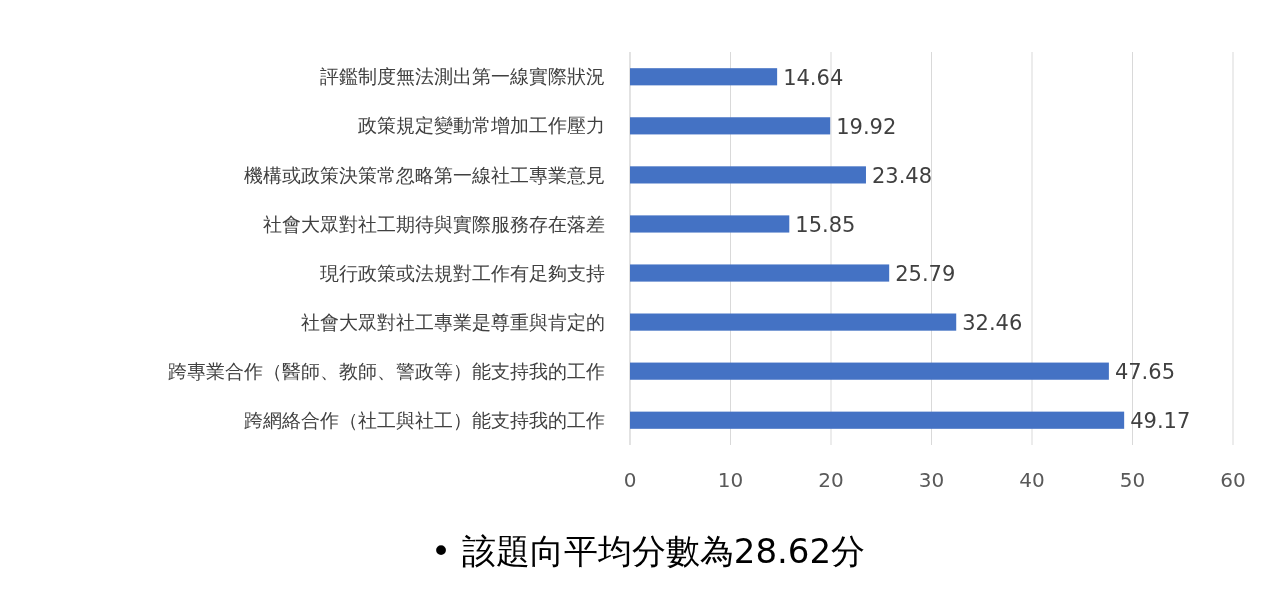 This screenshot has height=610, width=1280. I want to click on y-tick-label: 社會大眾對社工專業是尊重與肯定的, so click(453, 321).